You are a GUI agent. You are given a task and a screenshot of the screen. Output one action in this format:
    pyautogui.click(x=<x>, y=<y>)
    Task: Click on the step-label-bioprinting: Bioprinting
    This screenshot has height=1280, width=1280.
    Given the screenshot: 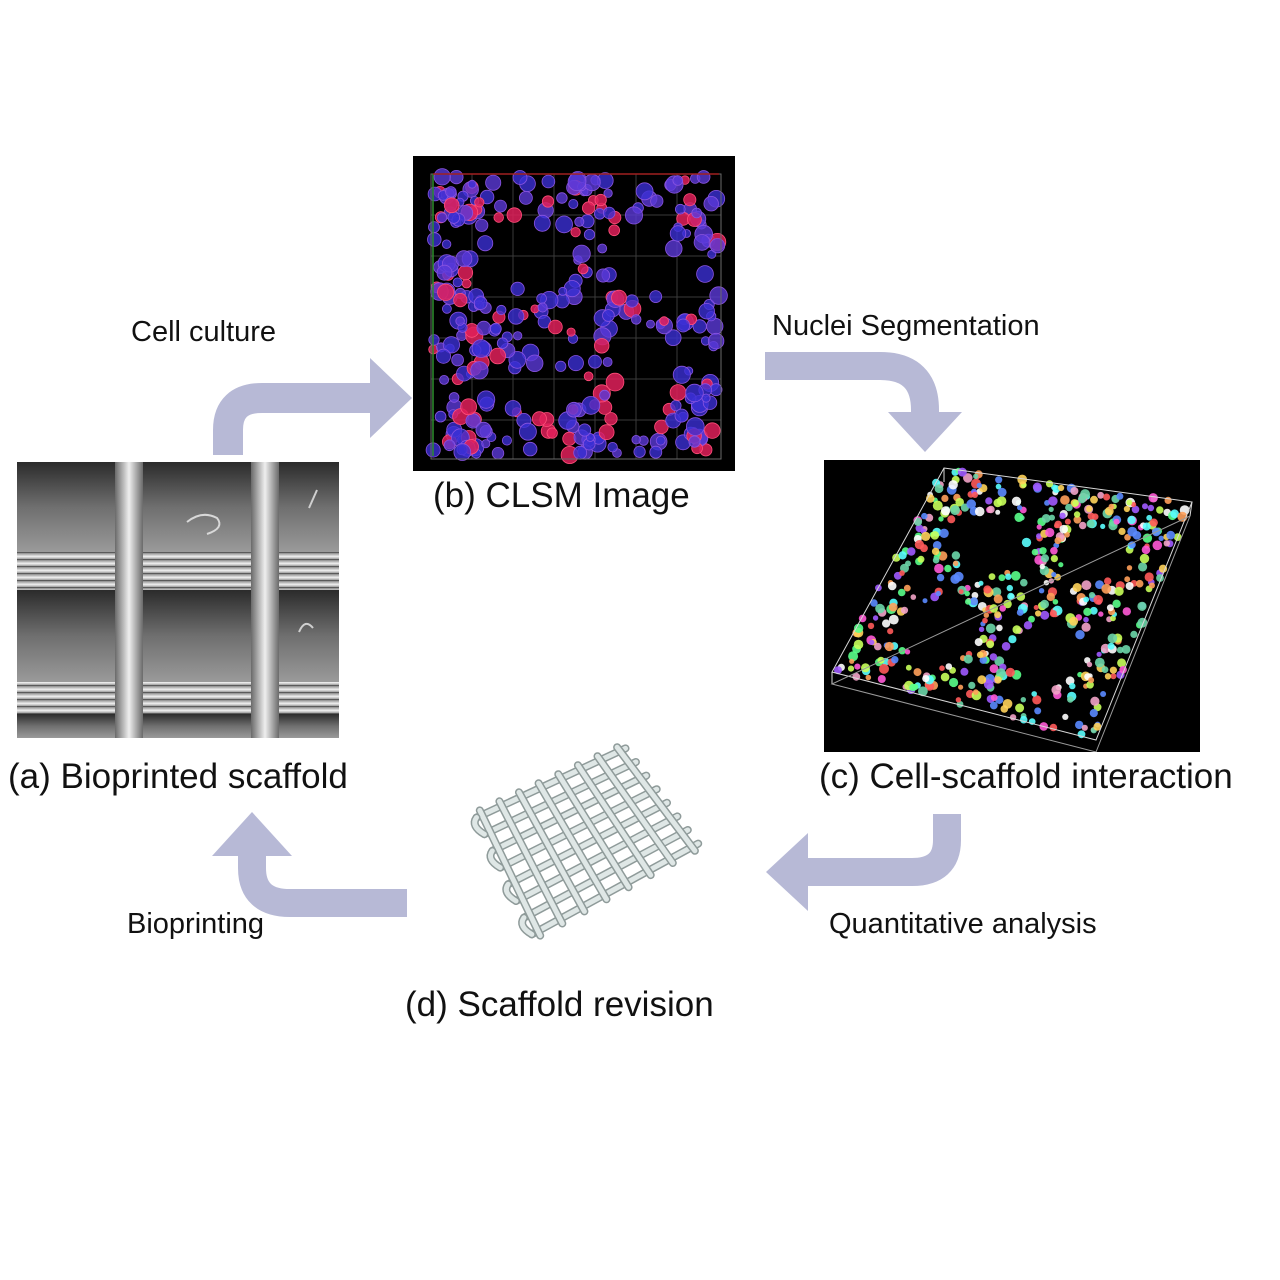 What is the action you would take?
    pyautogui.click(x=196, y=924)
    